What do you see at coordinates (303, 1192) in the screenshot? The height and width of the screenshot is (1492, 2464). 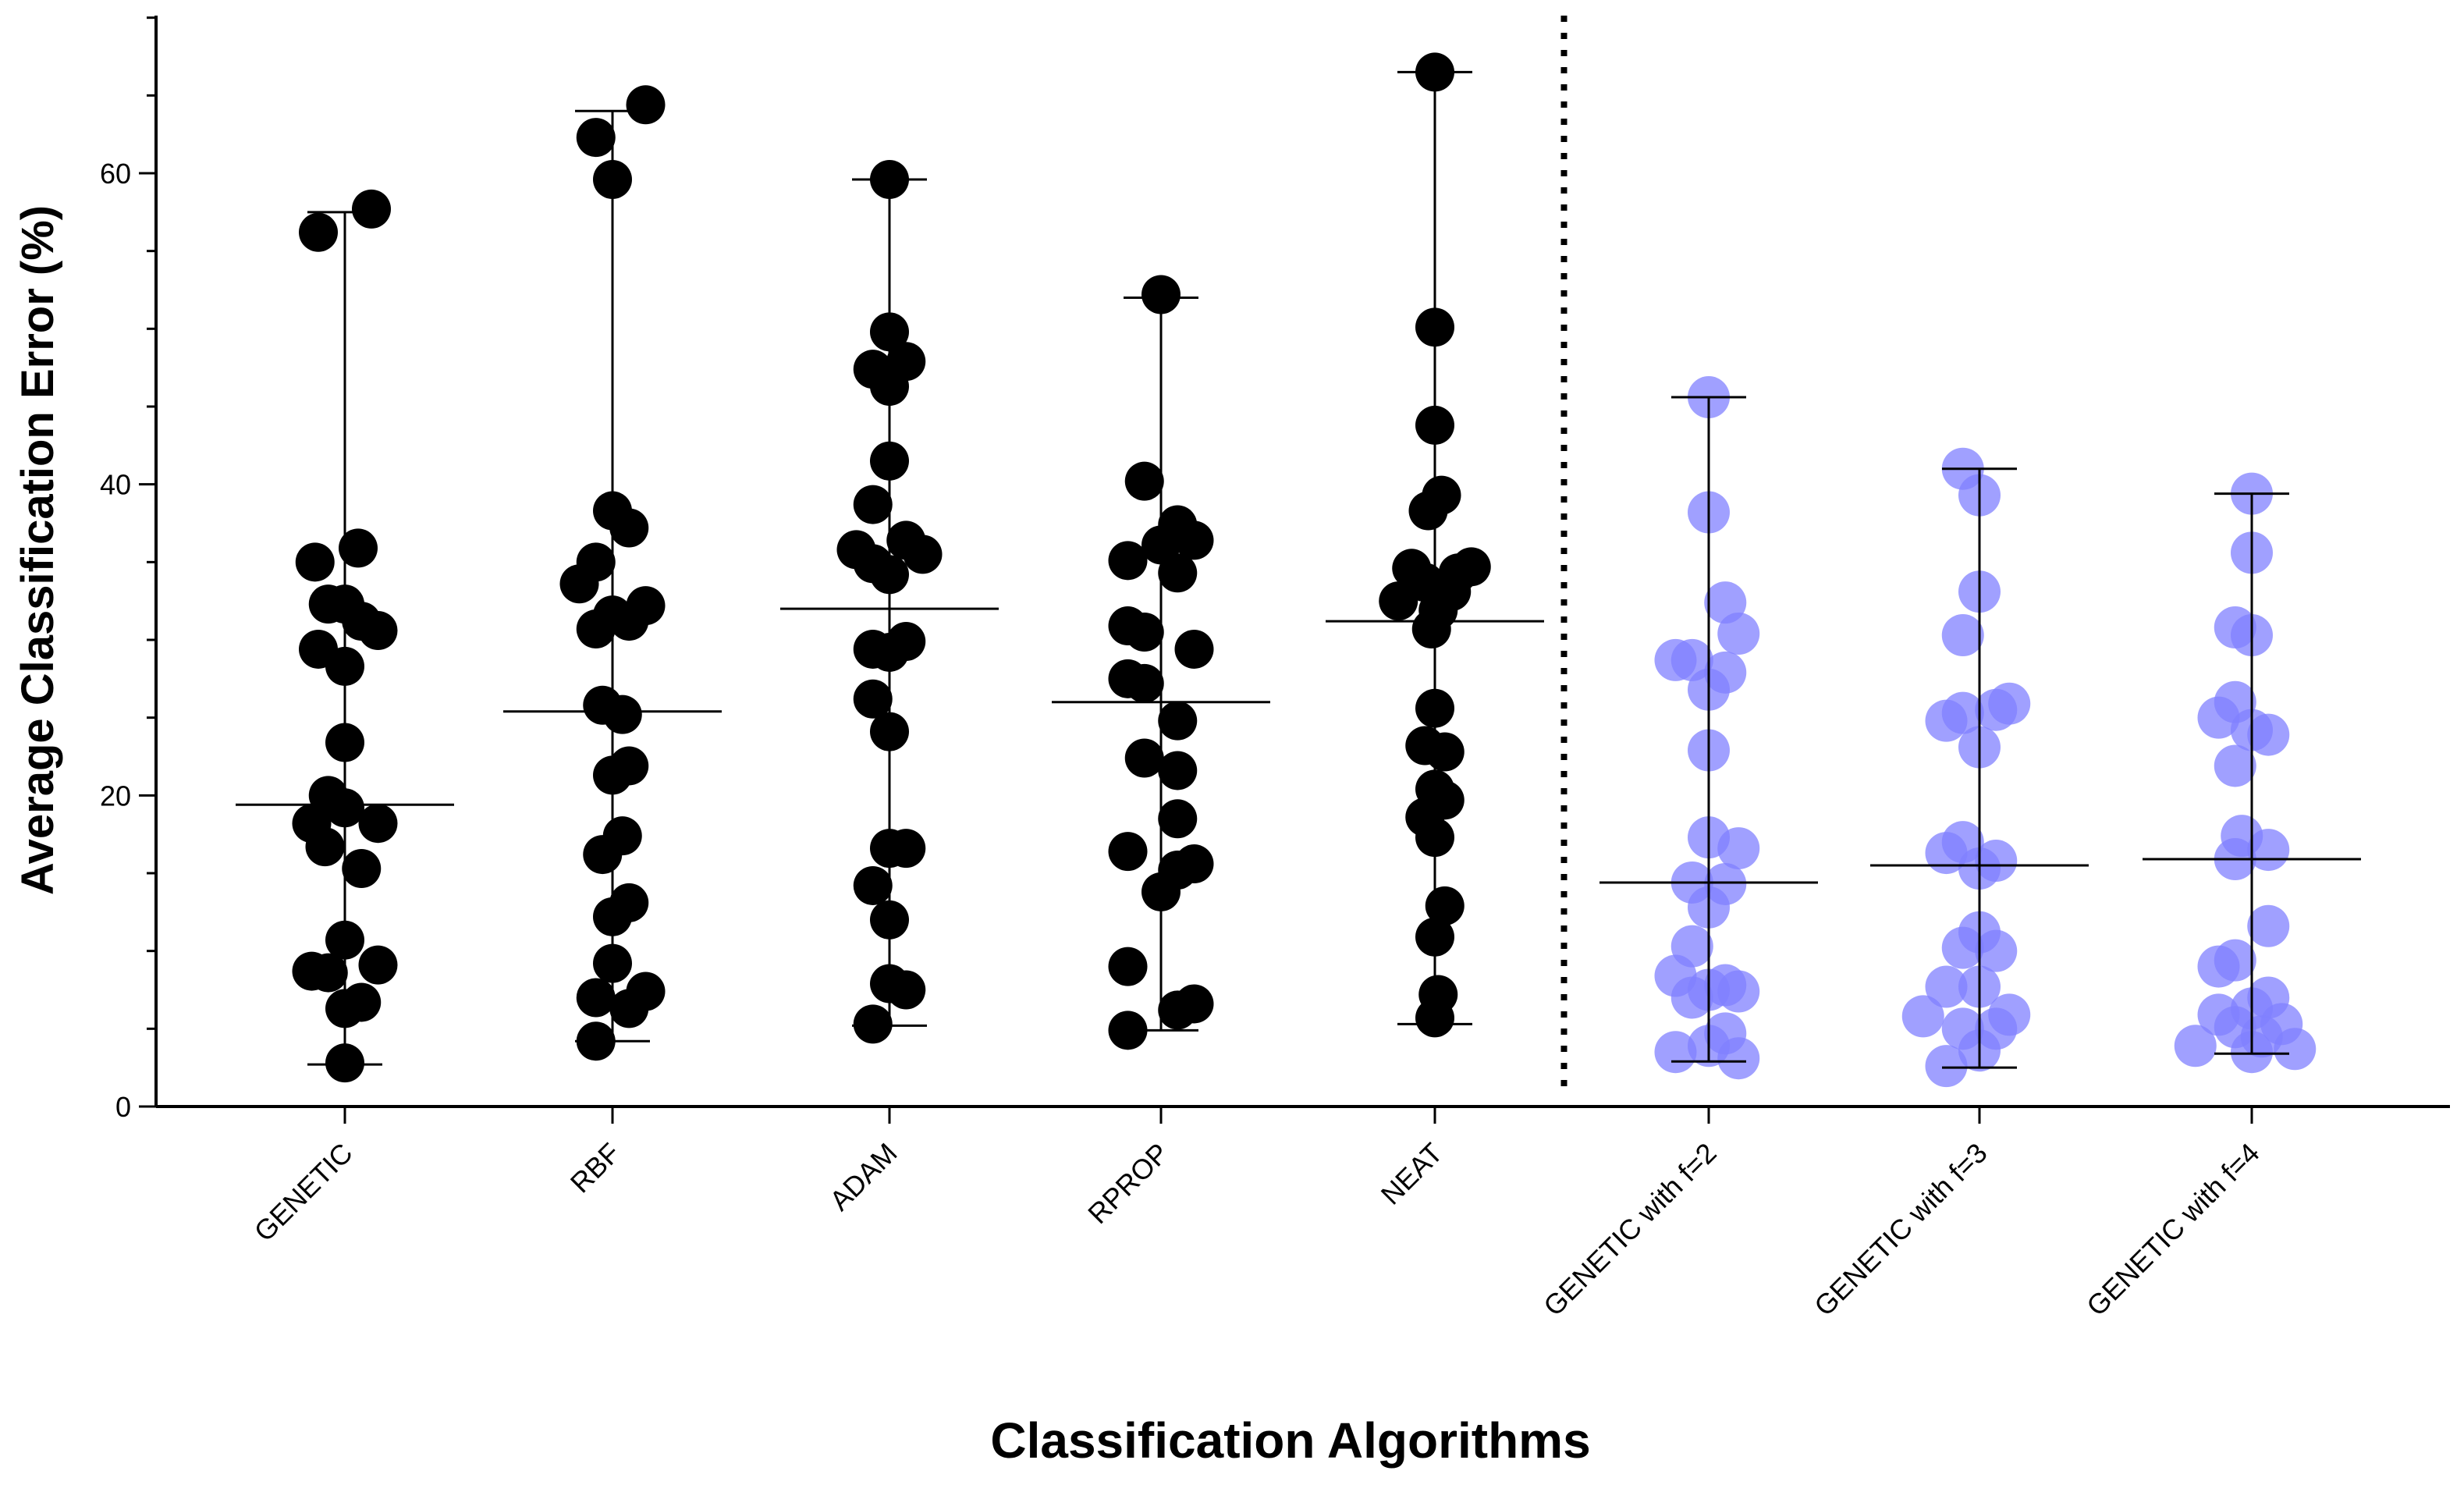 I see `x-category-label: GENETIC` at bounding box center [303, 1192].